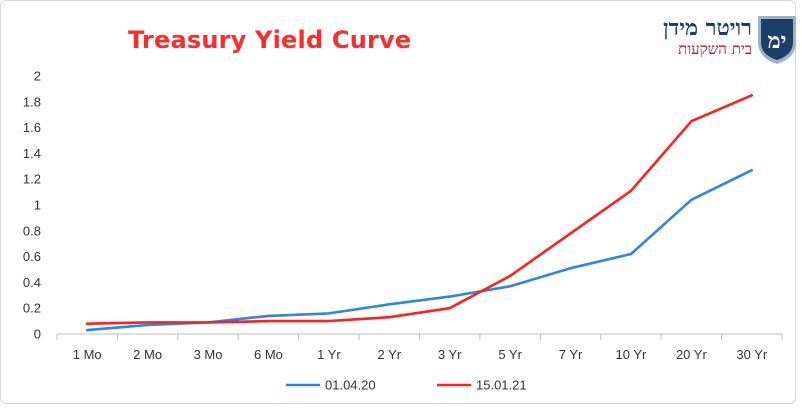 Image resolution: width=802 pixels, height=408 pixels. What do you see at coordinates (32, 127) in the screenshot?
I see `y-tick-label: 1.6` at bounding box center [32, 127].